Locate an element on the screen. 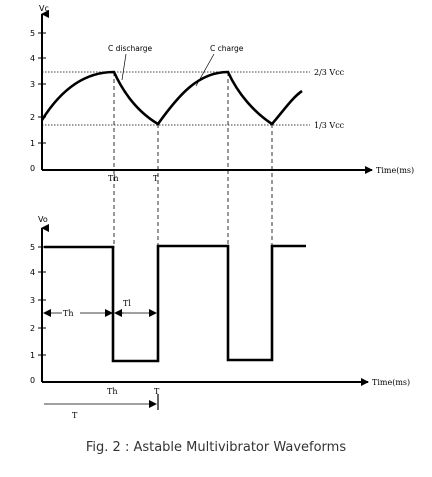  timing-connector-lines is located at coordinates (193, 160).